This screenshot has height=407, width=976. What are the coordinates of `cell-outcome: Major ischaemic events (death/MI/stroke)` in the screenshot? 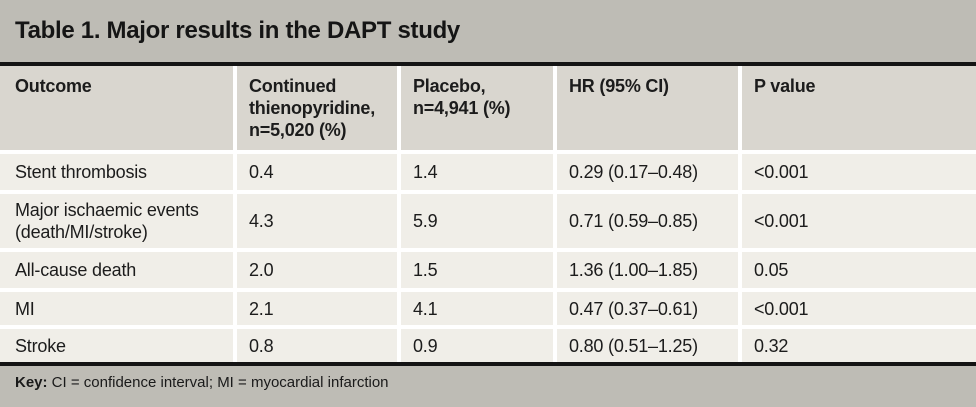 It's located at (116, 221).